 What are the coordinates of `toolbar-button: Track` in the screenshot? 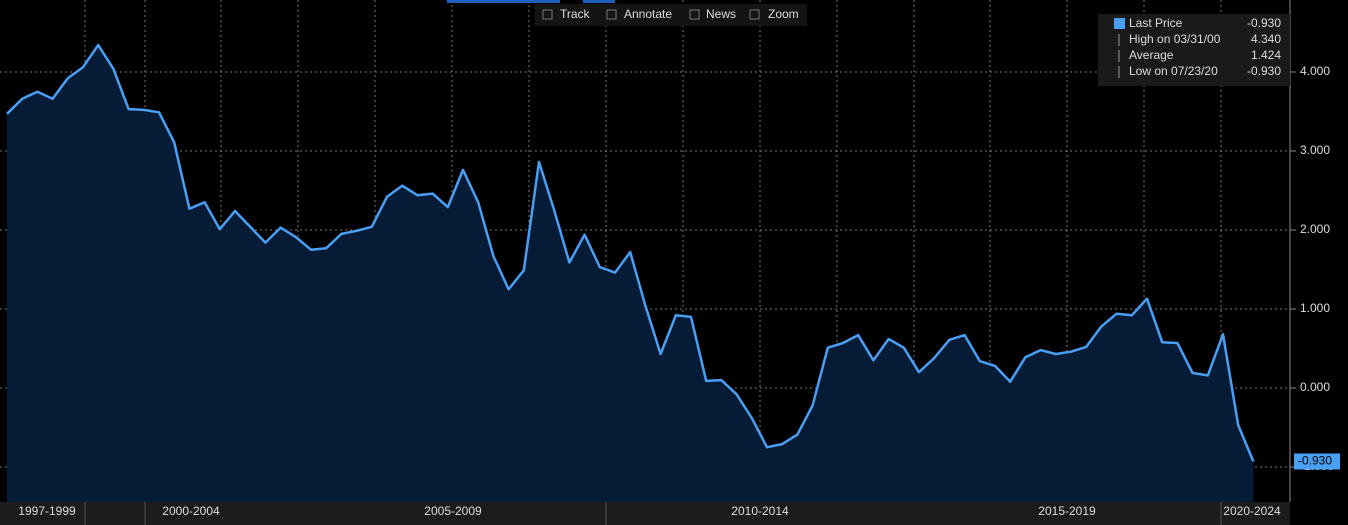 It's located at (575, 14).